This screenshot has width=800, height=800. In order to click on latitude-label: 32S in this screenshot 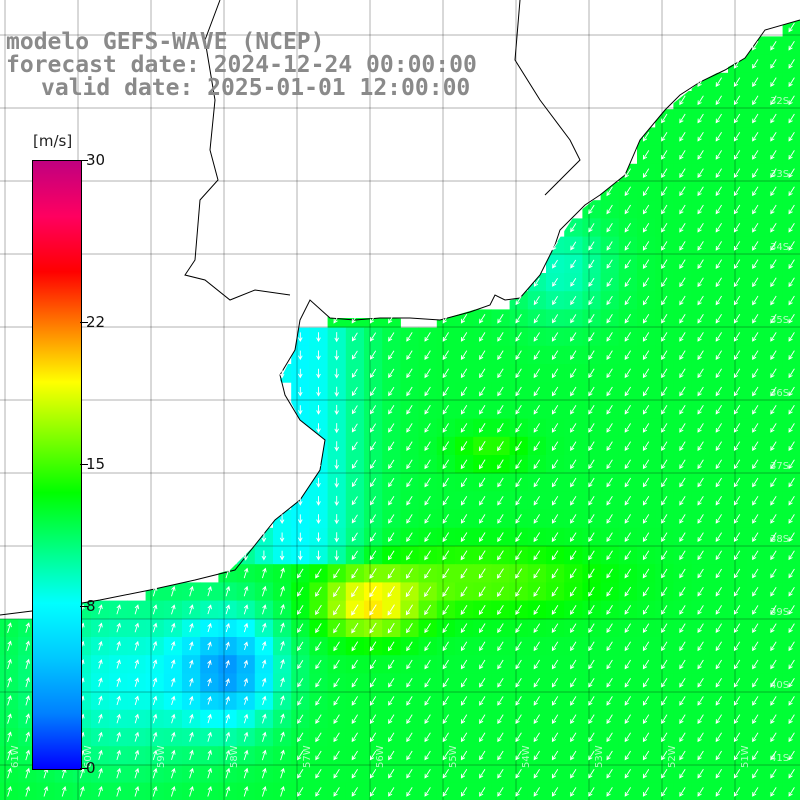, I will do `click(779, 101)`.